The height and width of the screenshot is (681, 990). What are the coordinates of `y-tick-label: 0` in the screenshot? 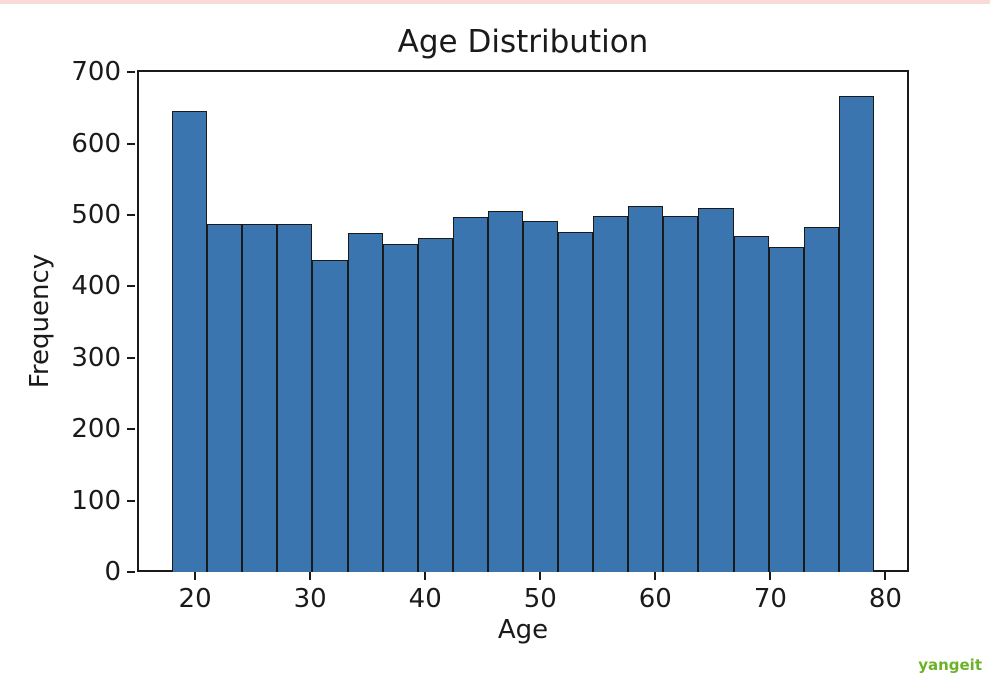 It's located at (112, 572).